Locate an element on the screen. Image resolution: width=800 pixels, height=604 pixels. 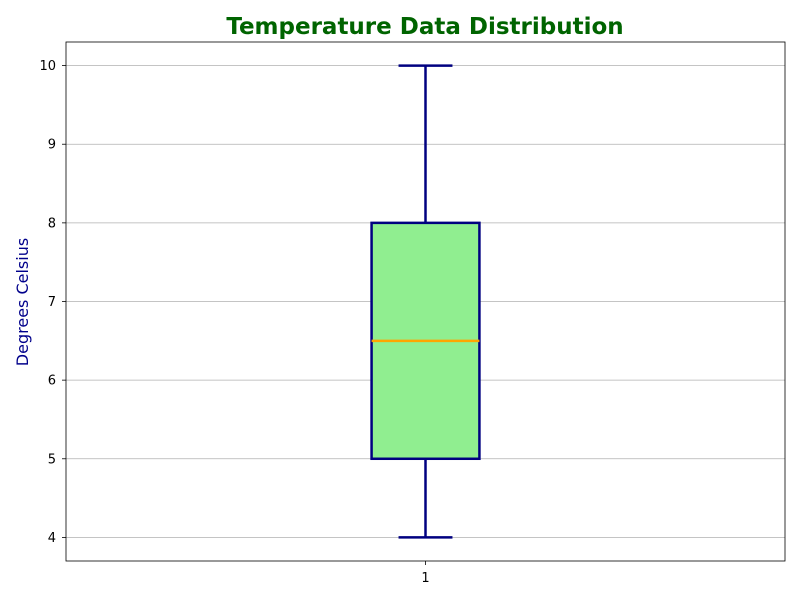
y-tick-label: 5 is located at coordinates (52, 459).